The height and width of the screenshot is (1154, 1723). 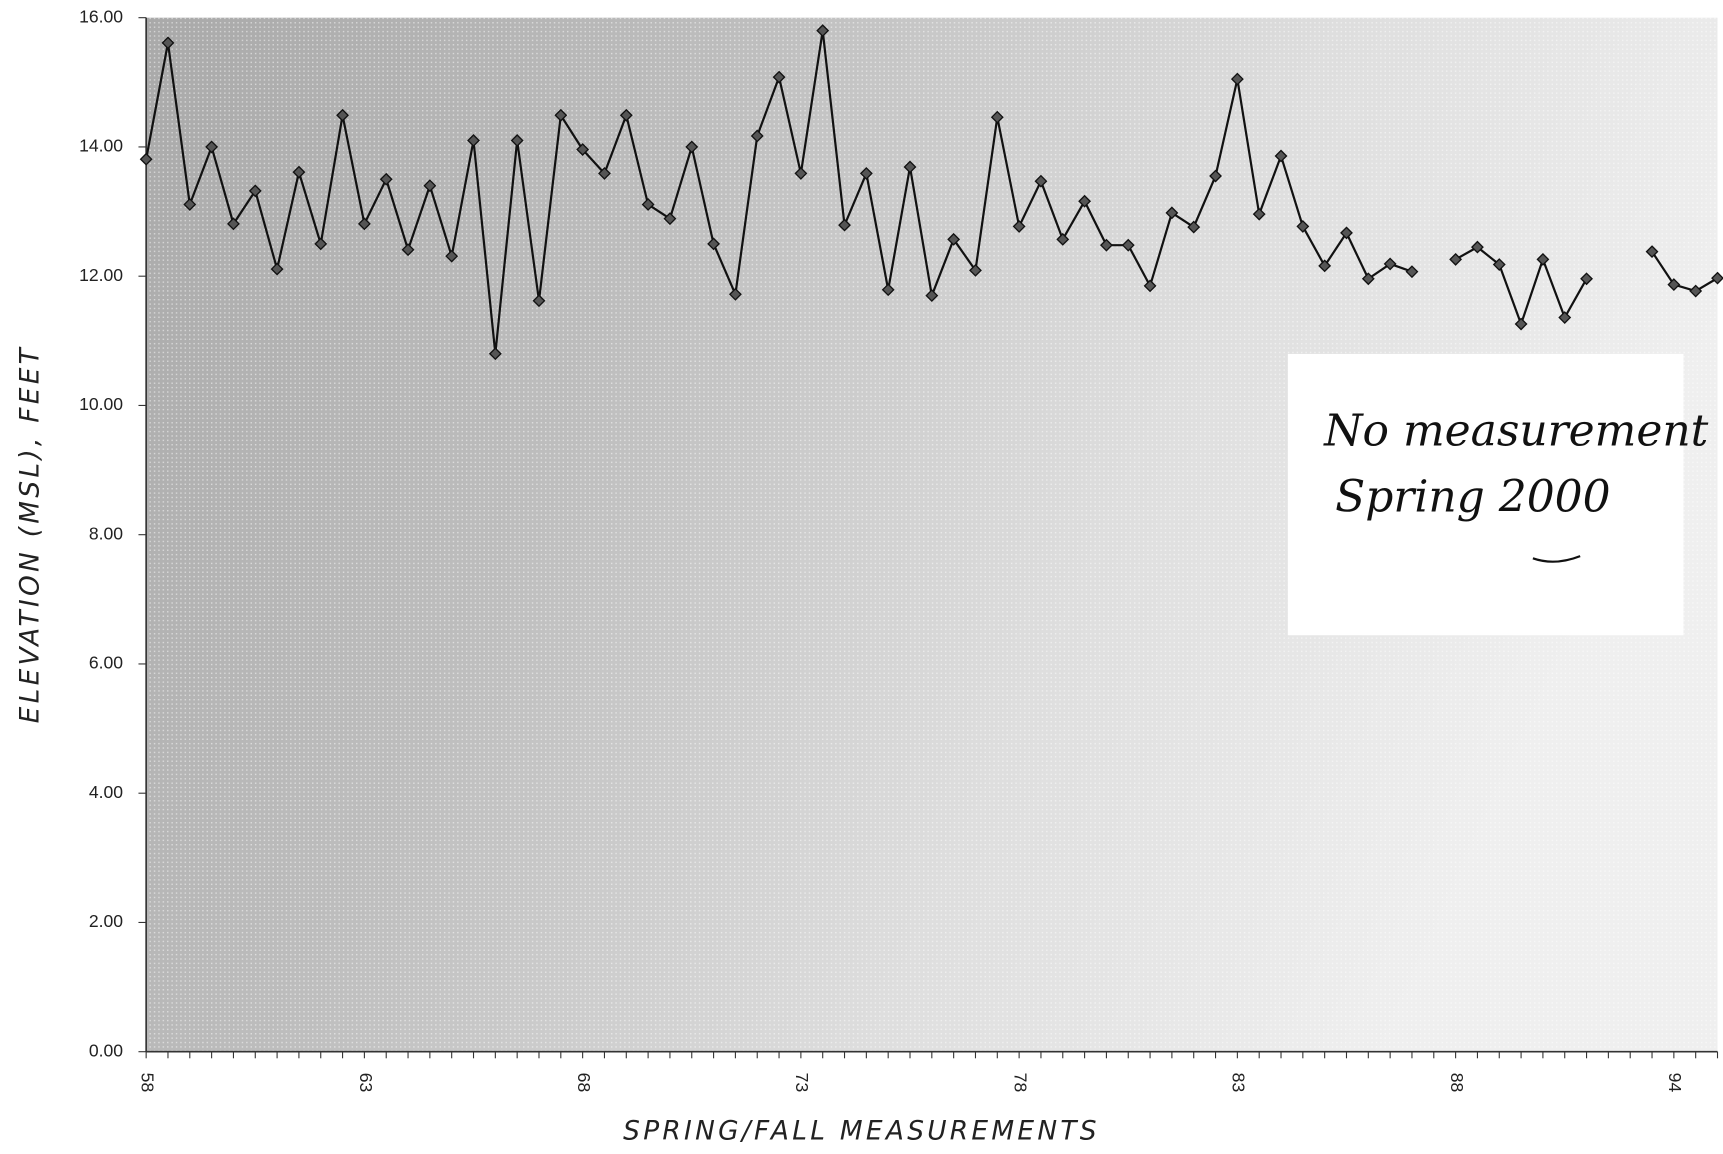 I want to click on y-tick-label: 4.00, so click(x=106, y=792).